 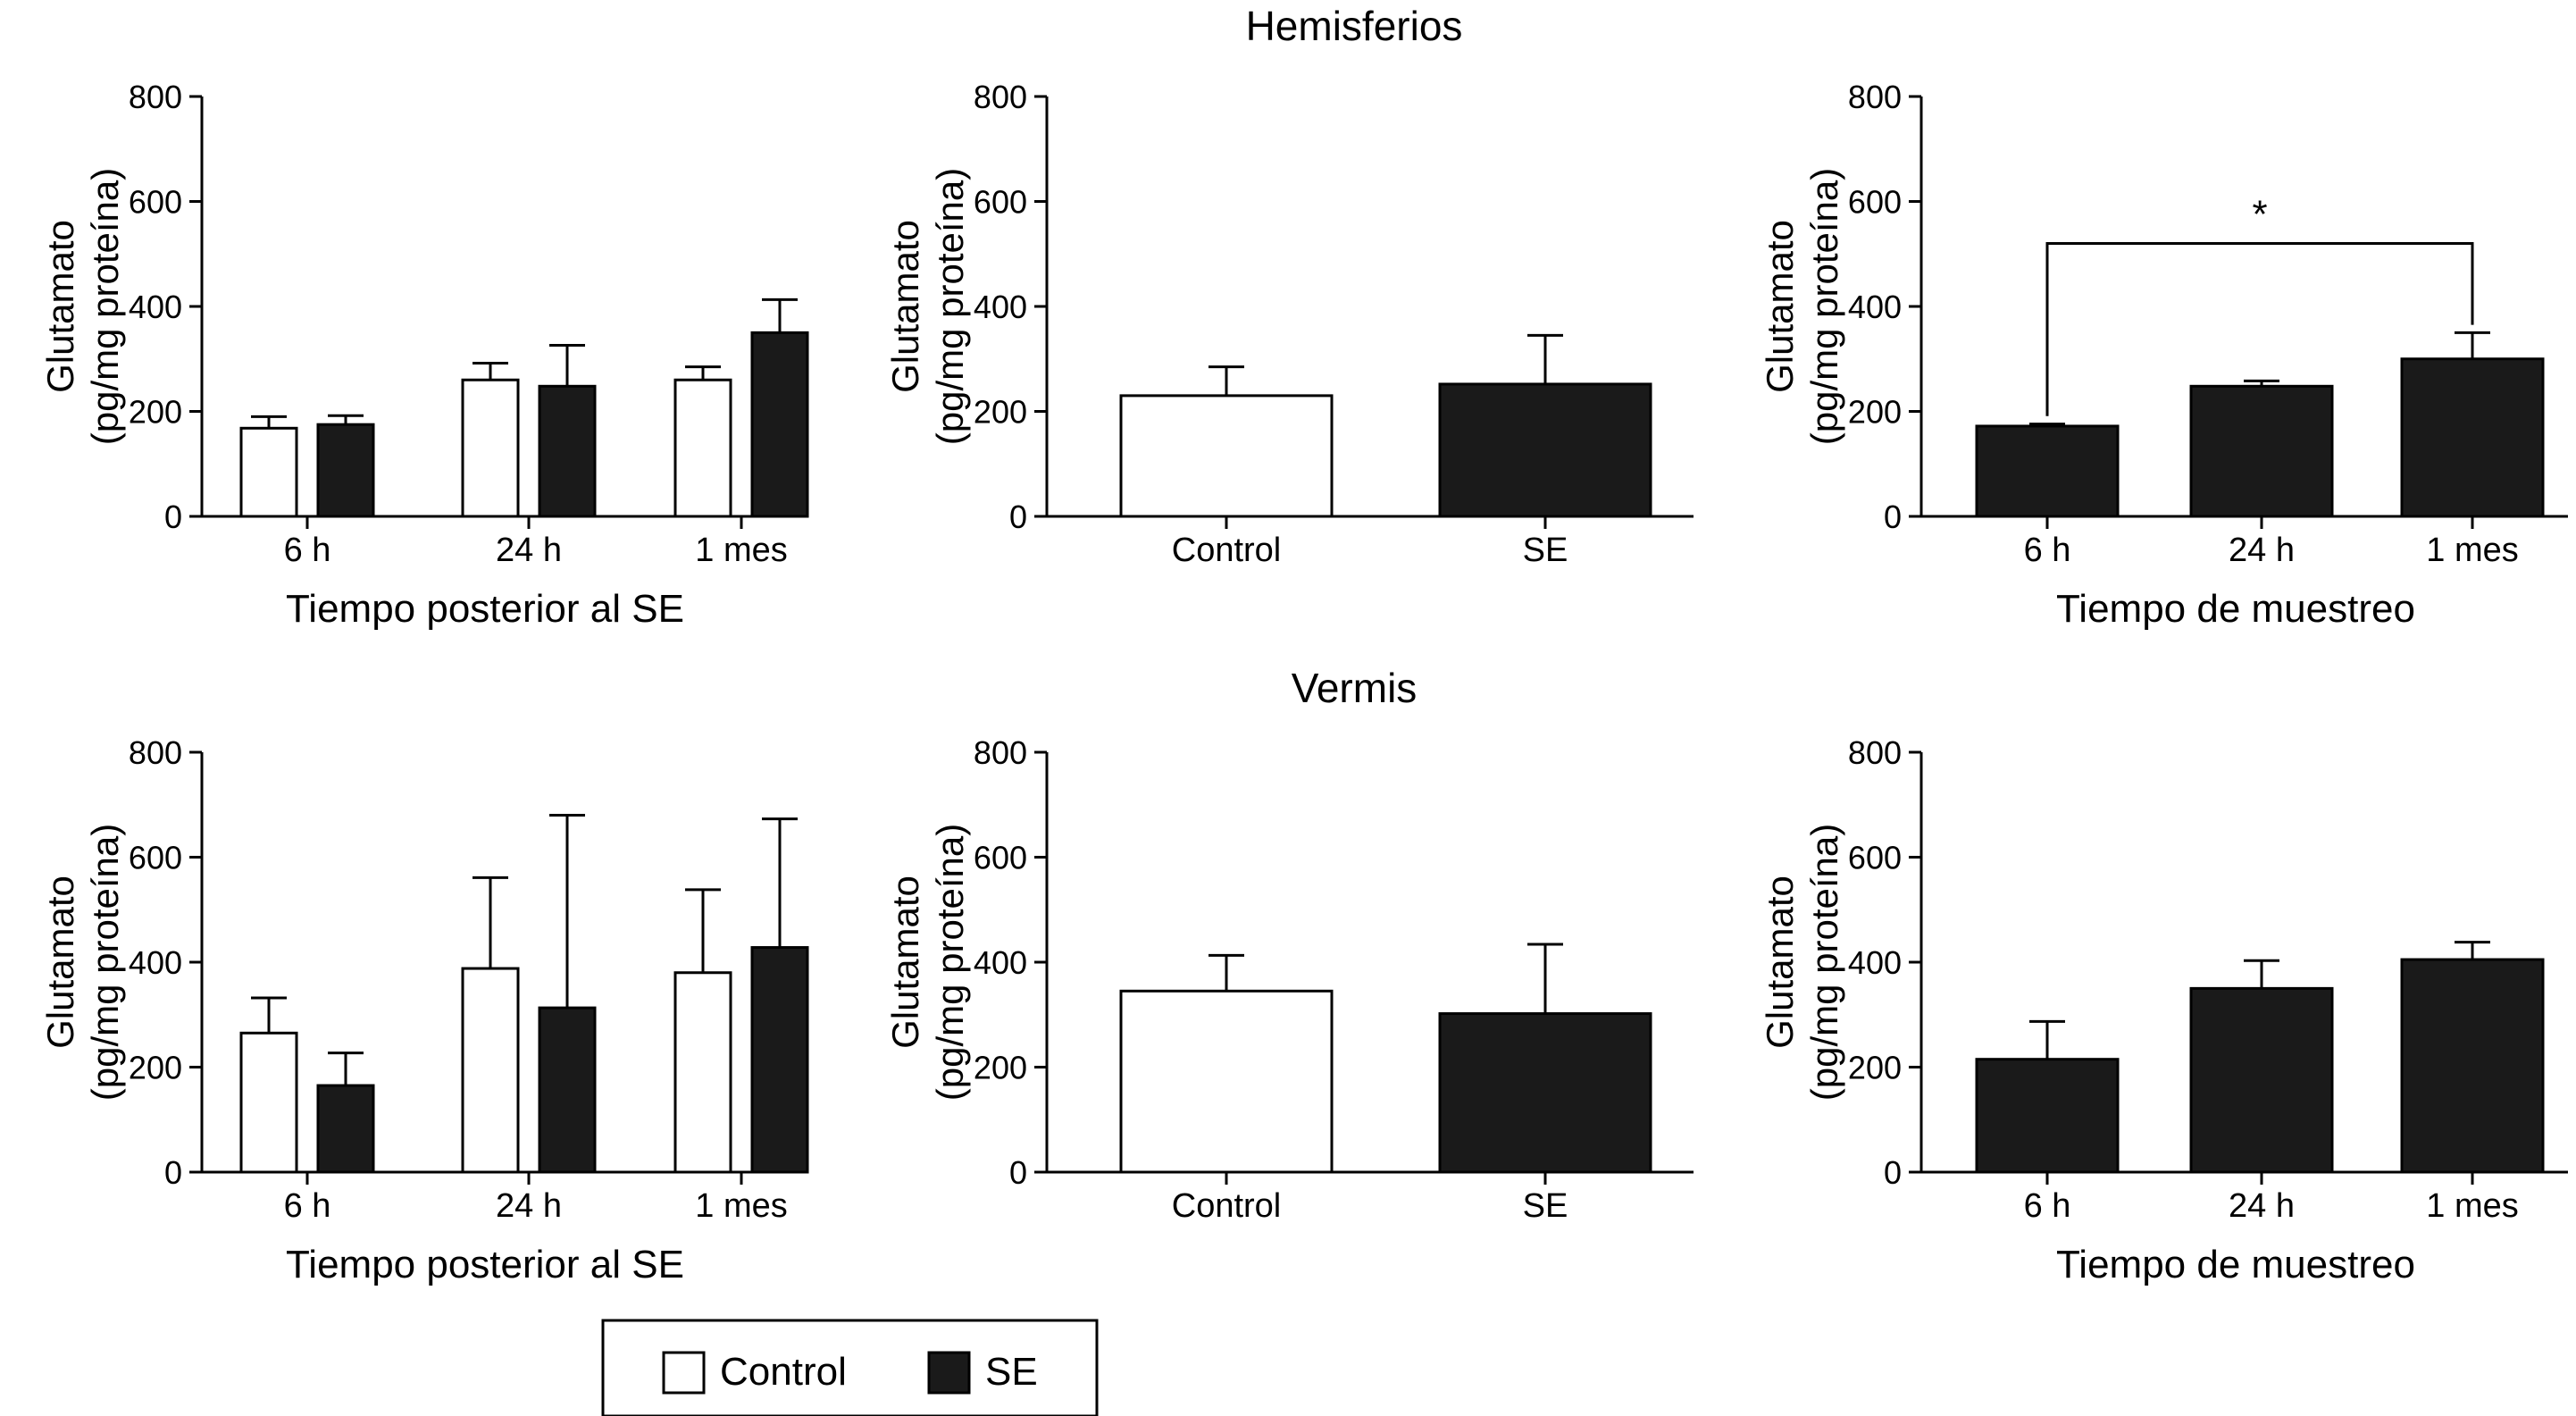 I want to click on legend-label-control: Control, so click(x=784, y=1372).